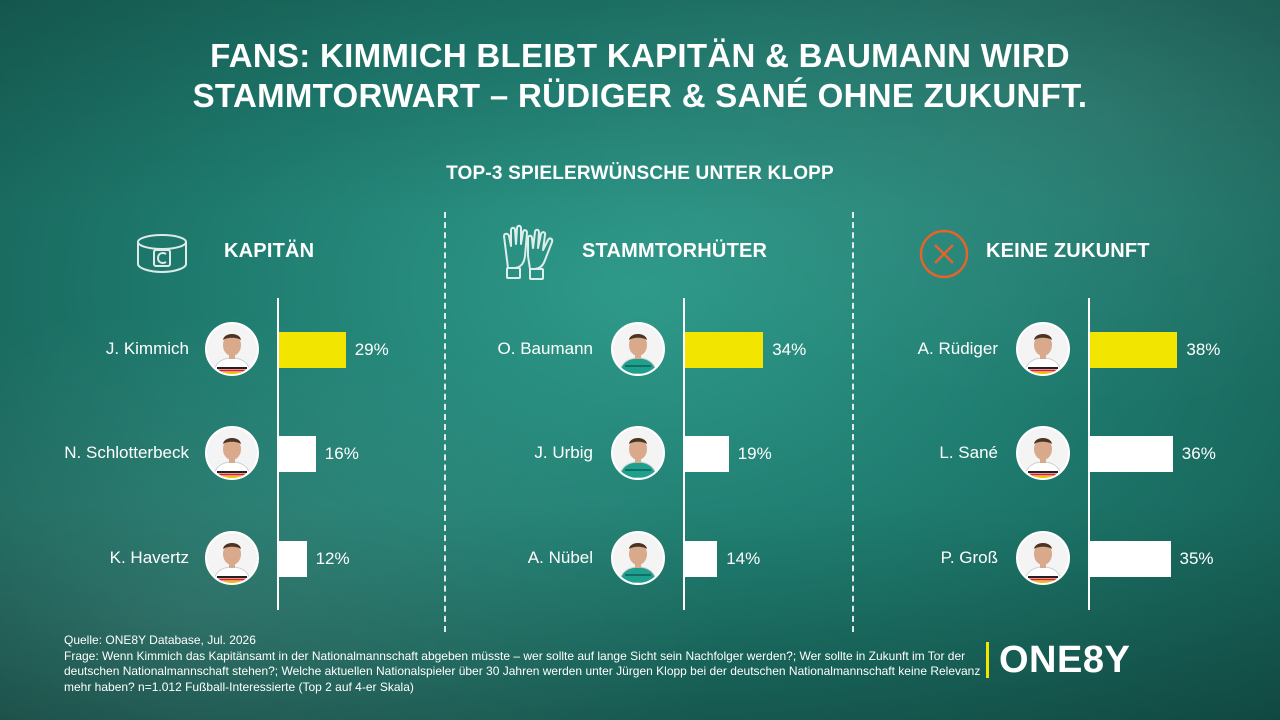 This screenshot has width=1280, height=720. I want to click on bar-row: O. Baumann 34%, so click(652, 350).